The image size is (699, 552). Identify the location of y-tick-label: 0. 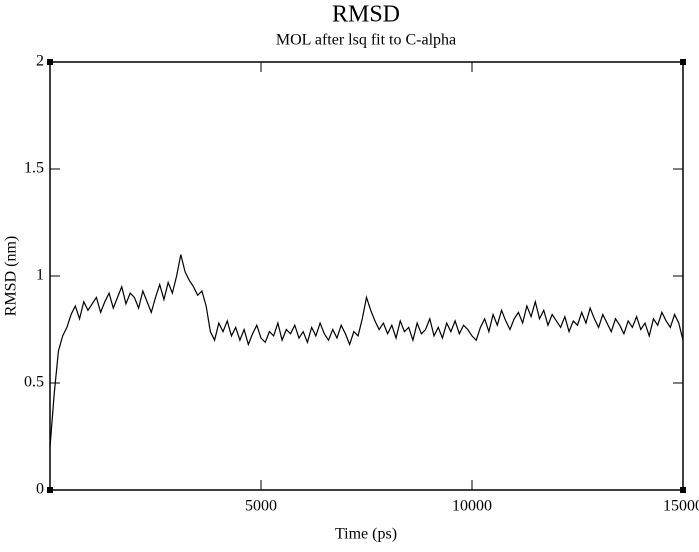
(40, 489).